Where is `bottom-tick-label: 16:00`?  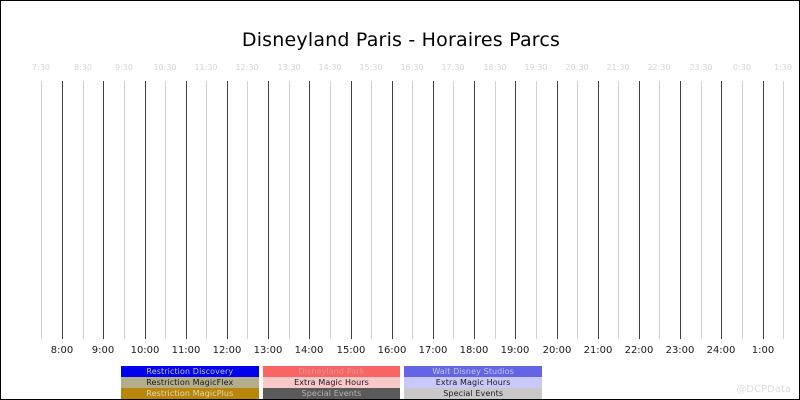 bottom-tick-label: 16:00 is located at coordinates (392, 350).